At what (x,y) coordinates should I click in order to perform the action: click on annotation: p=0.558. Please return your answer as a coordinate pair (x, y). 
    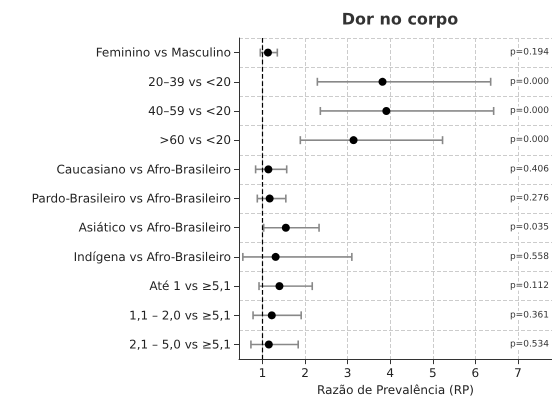
    Looking at the image, I should click on (530, 257).